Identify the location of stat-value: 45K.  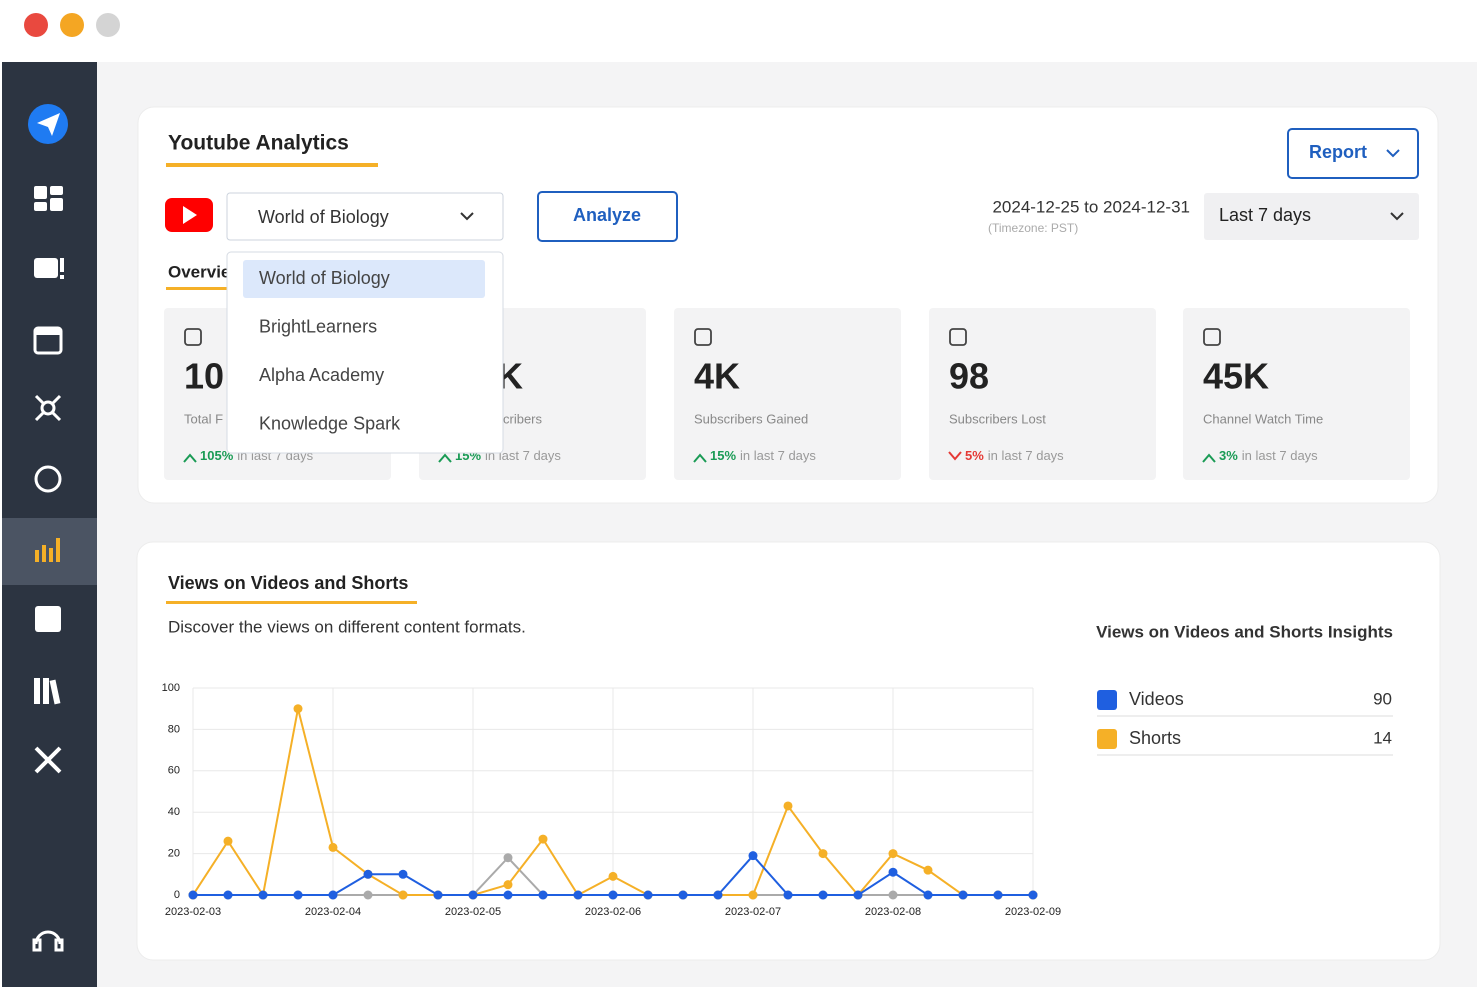
(1236, 376).